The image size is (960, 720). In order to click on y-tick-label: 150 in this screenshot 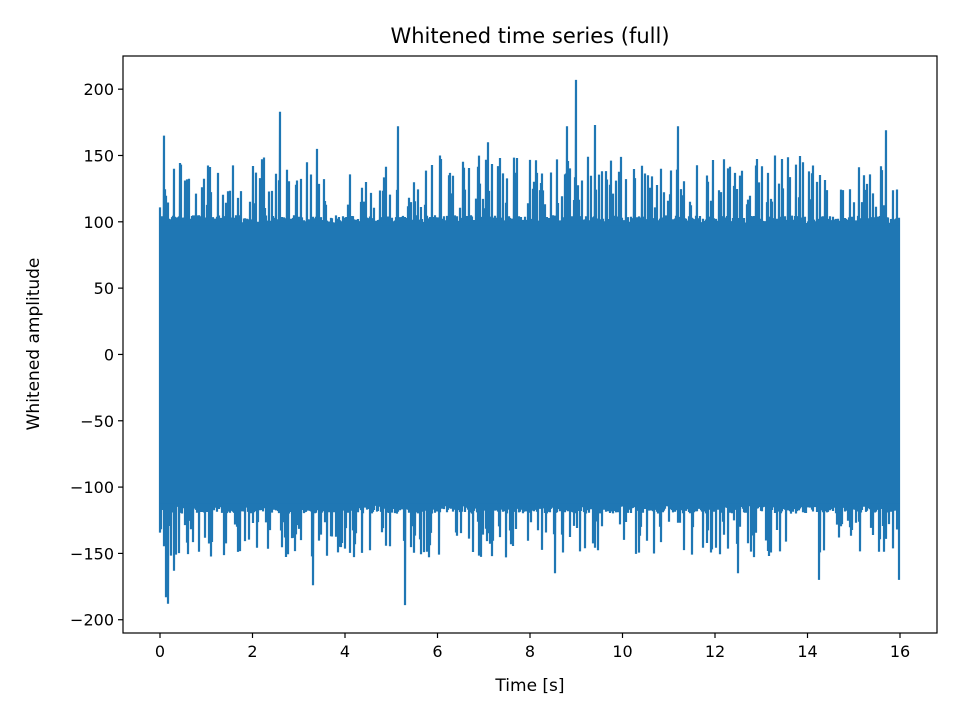, I will do `click(98, 155)`.